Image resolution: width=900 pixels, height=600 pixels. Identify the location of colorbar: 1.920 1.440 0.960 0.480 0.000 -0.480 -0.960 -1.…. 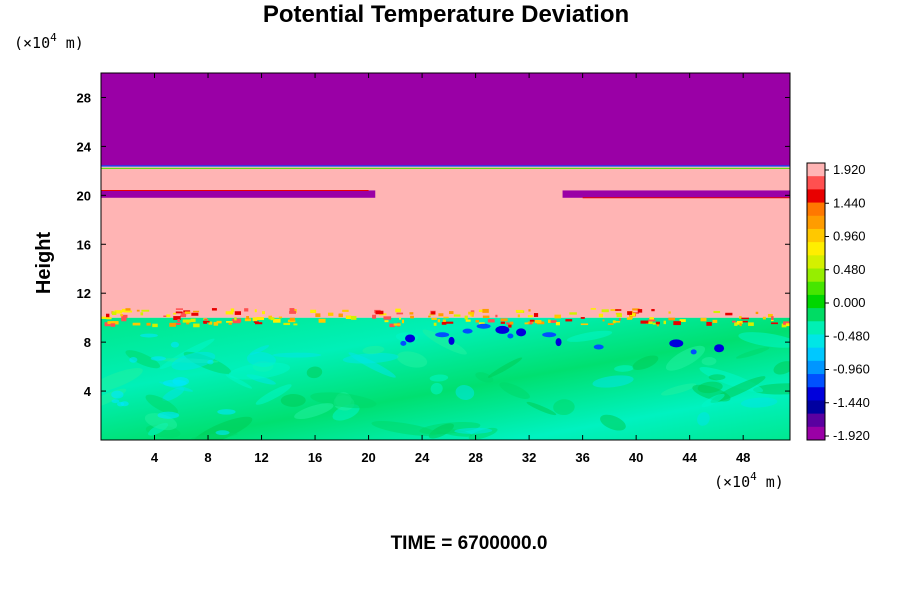
(838, 302).